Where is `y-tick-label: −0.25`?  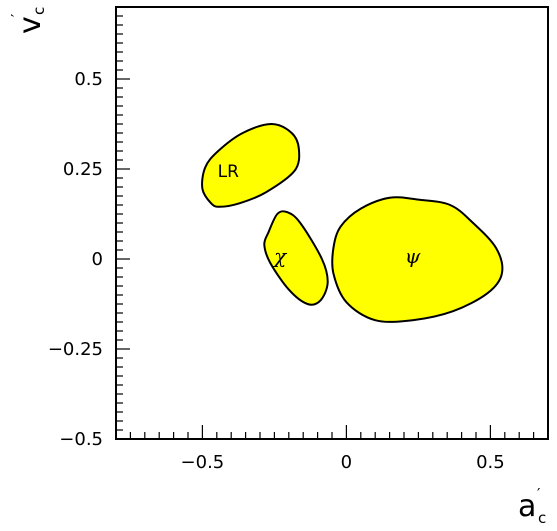
y-tick-label: −0.25 is located at coordinates (75, 349).